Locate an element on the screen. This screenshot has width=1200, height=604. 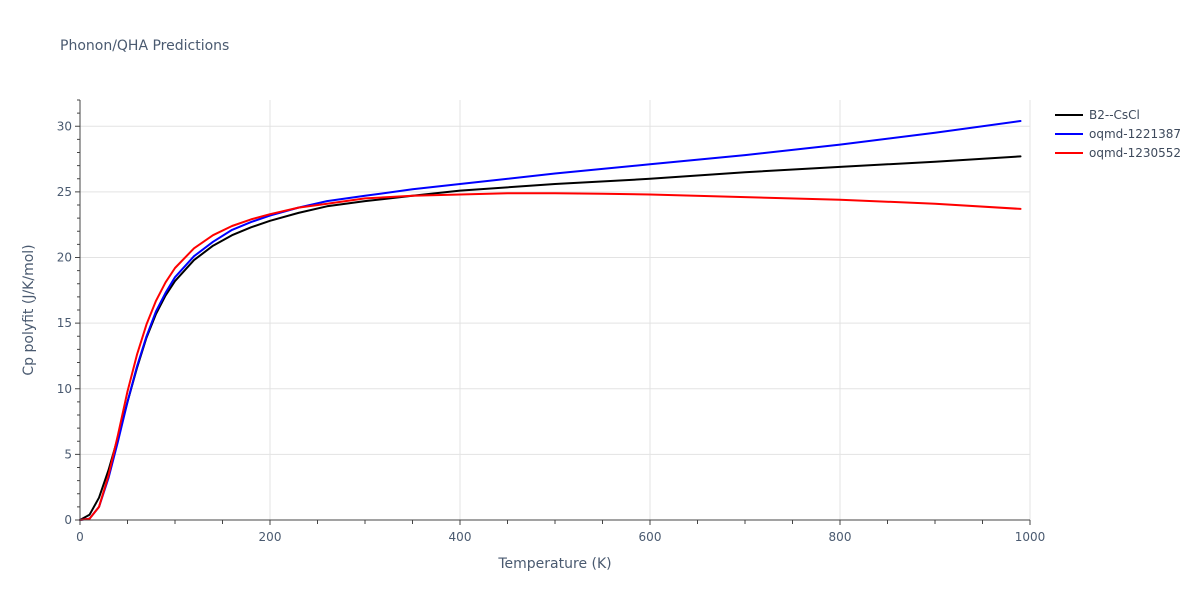
x-tick-label: 0 is located at coordinates (80, 537).